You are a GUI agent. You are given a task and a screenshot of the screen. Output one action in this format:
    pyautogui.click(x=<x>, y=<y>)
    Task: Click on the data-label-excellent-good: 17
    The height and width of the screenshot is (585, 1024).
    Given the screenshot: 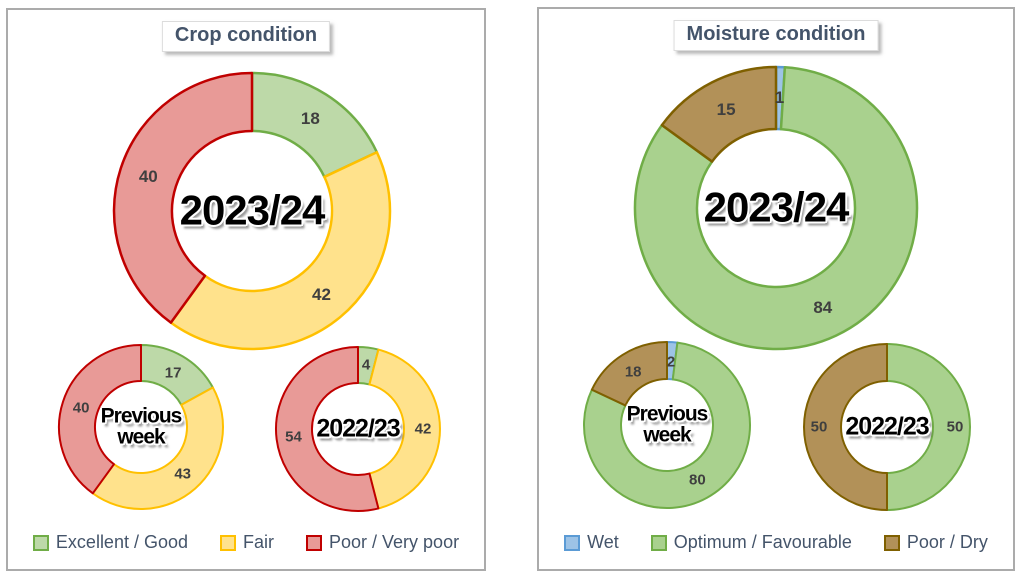 What is the action you would take?
    pyautogui.click(x=173, y=373)
    